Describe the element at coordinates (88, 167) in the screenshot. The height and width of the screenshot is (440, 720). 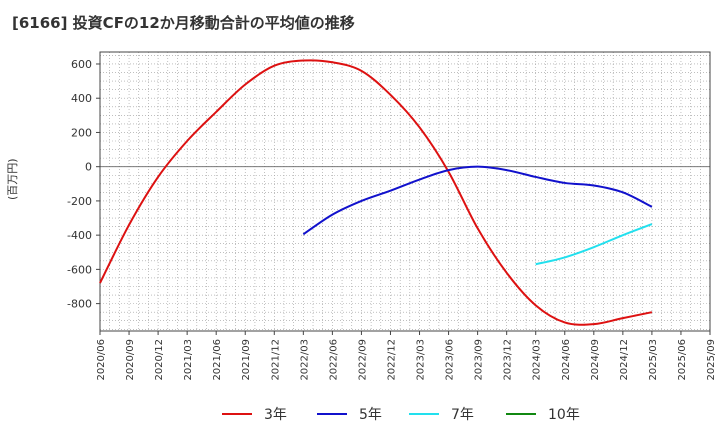
I see `y-tick-label: 0` at that location.